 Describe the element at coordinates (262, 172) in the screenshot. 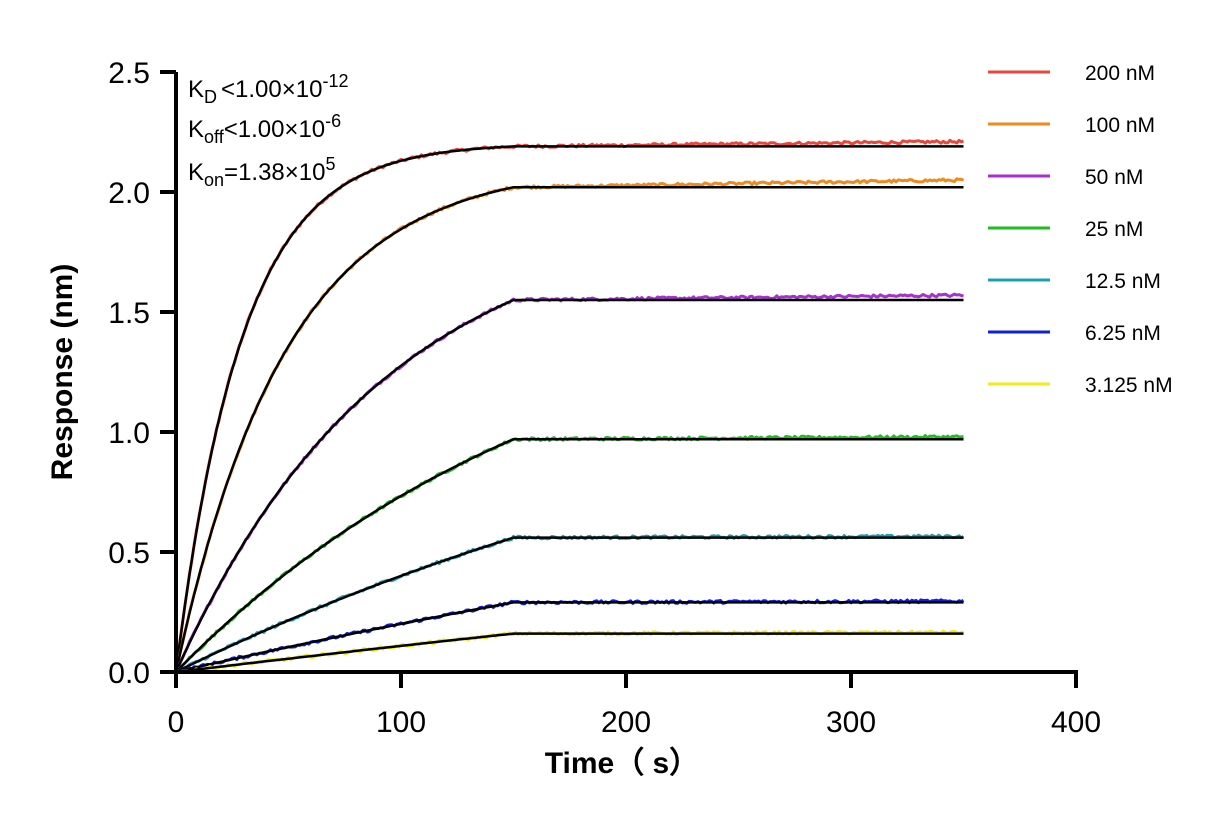

I see `kon-annotation: Kon=1.38×105` at that location.